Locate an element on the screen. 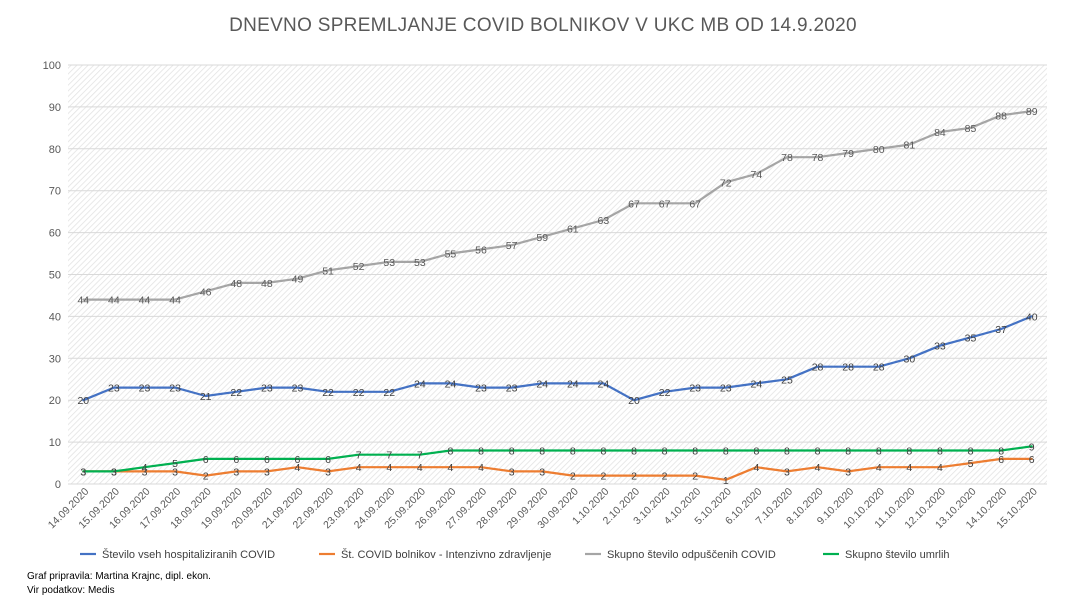 The width and height of the screenshot is (1087, 606). y-tick-label: 80 is located at coordinates (55, 150).